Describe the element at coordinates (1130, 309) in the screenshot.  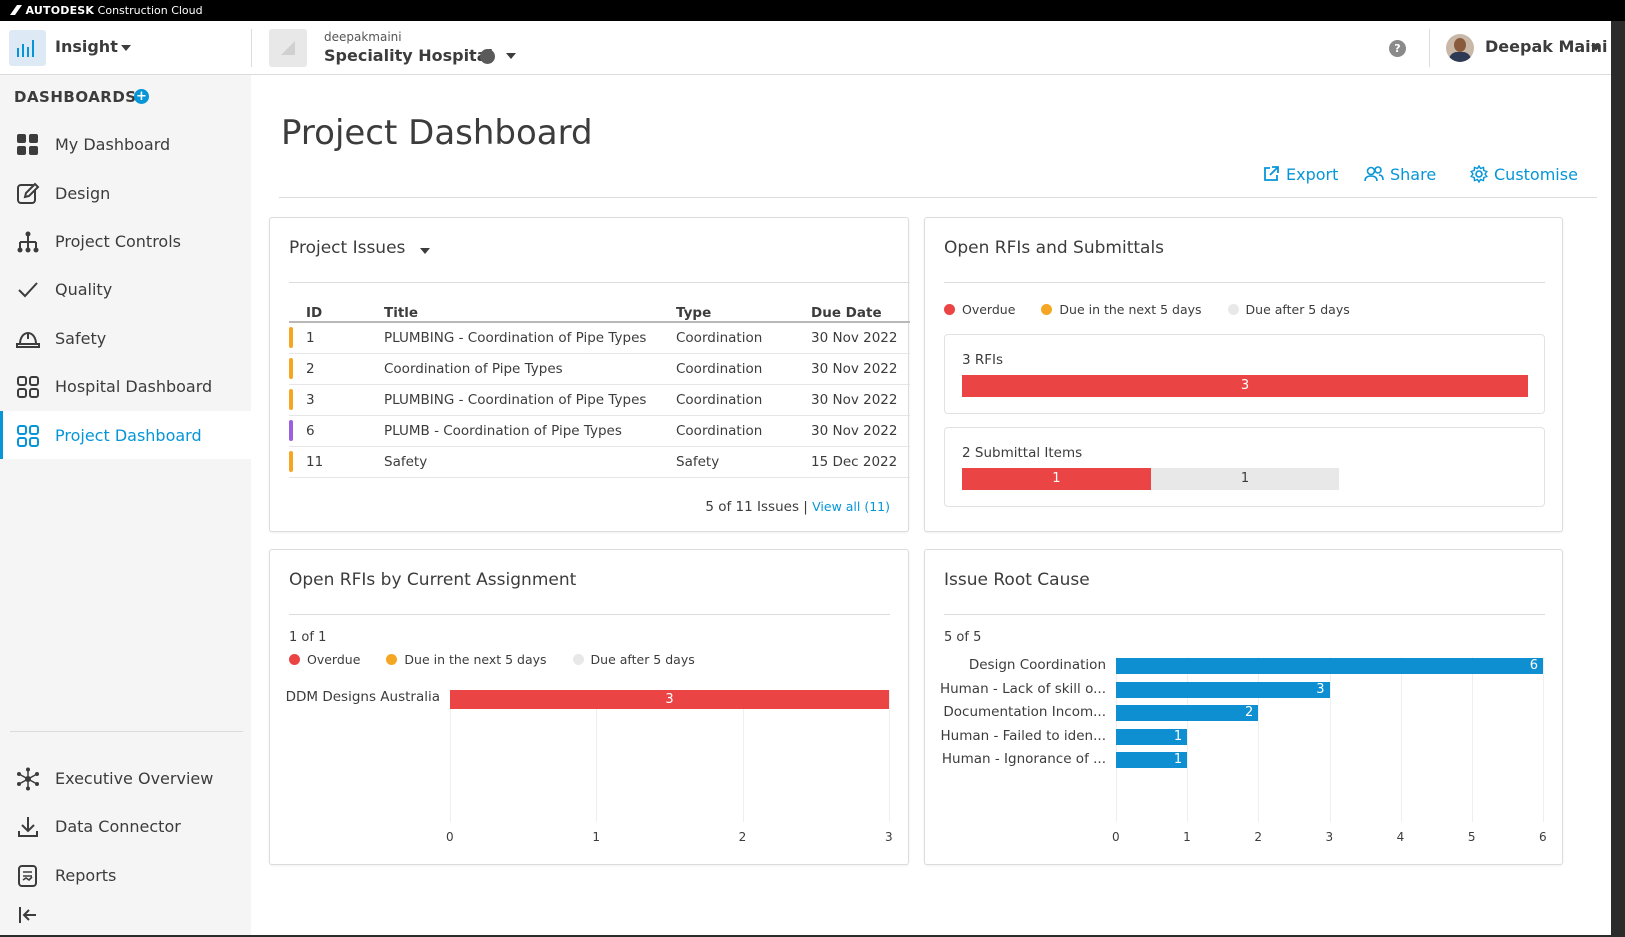
I see `legend-due-next: Due in the next 5 days` at that location.